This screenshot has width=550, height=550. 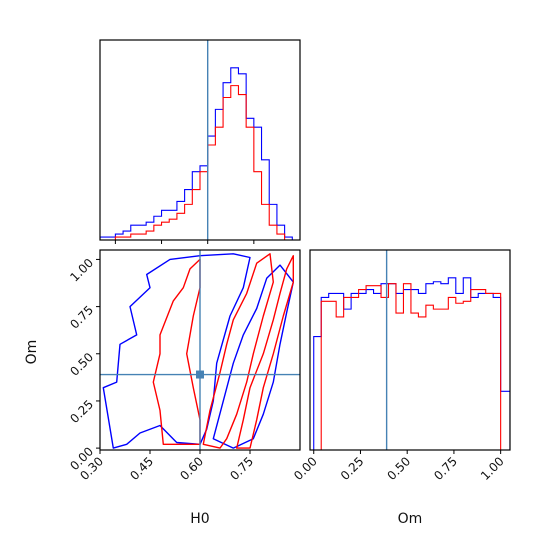 What do you see at coordinates (32, 352) in the screenshot?
I see `y-axis-label-om: Om` at bounding box center [32, 352].